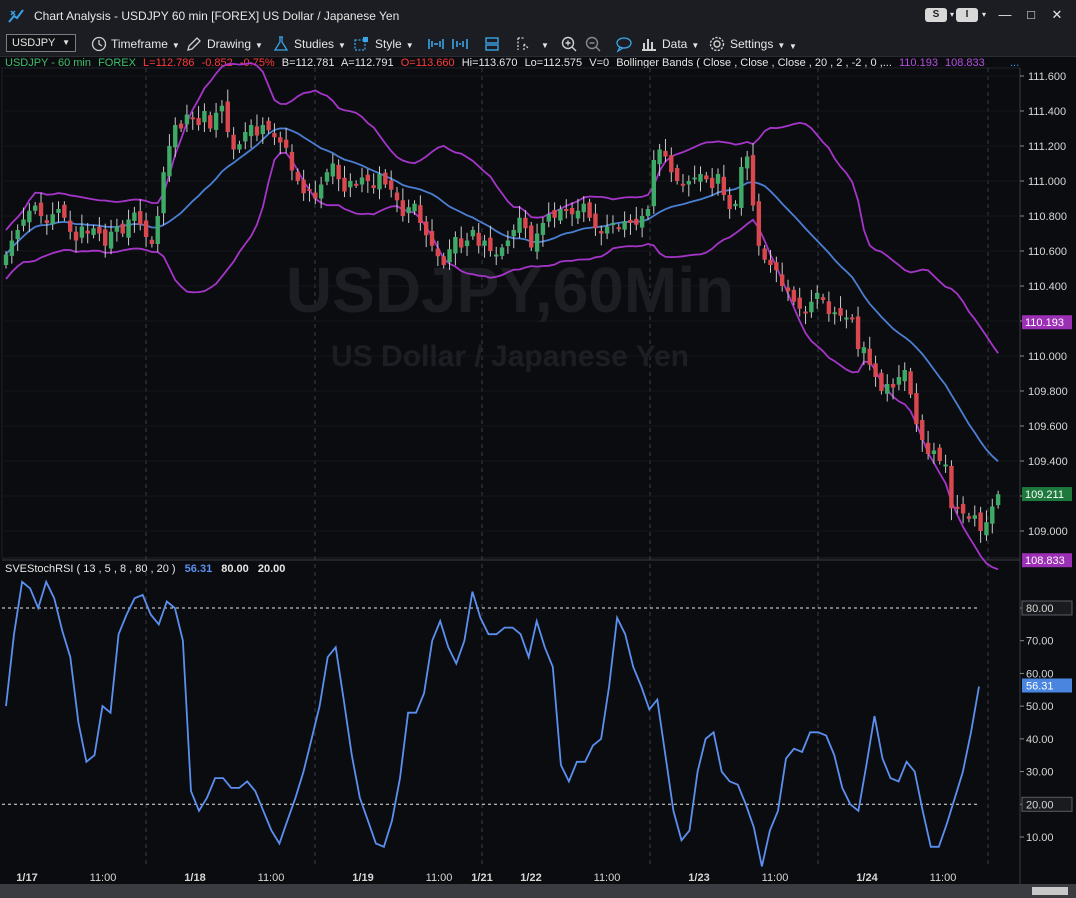 The height and width of the screenshot is (898, 1076). I want to click on zoom-in-icon, so click(569, 44).